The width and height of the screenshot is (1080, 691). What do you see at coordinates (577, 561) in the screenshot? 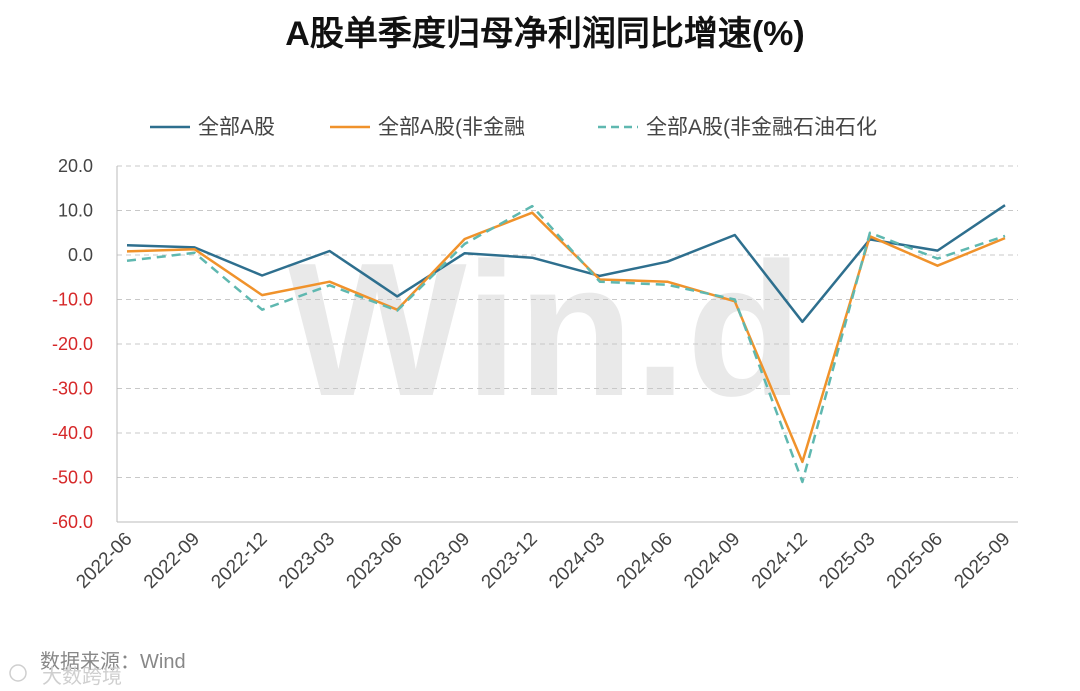
I see `x-tick-label: 2024-03` at bounding box center [577, 561].